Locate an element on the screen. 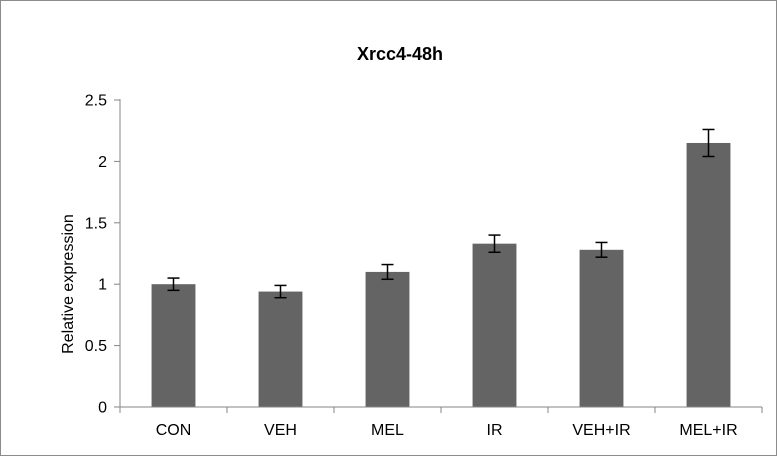 Image resolution: width=777 pixels, height=461 pixels. bar-mel-ir is located at coordinates (708, 275).